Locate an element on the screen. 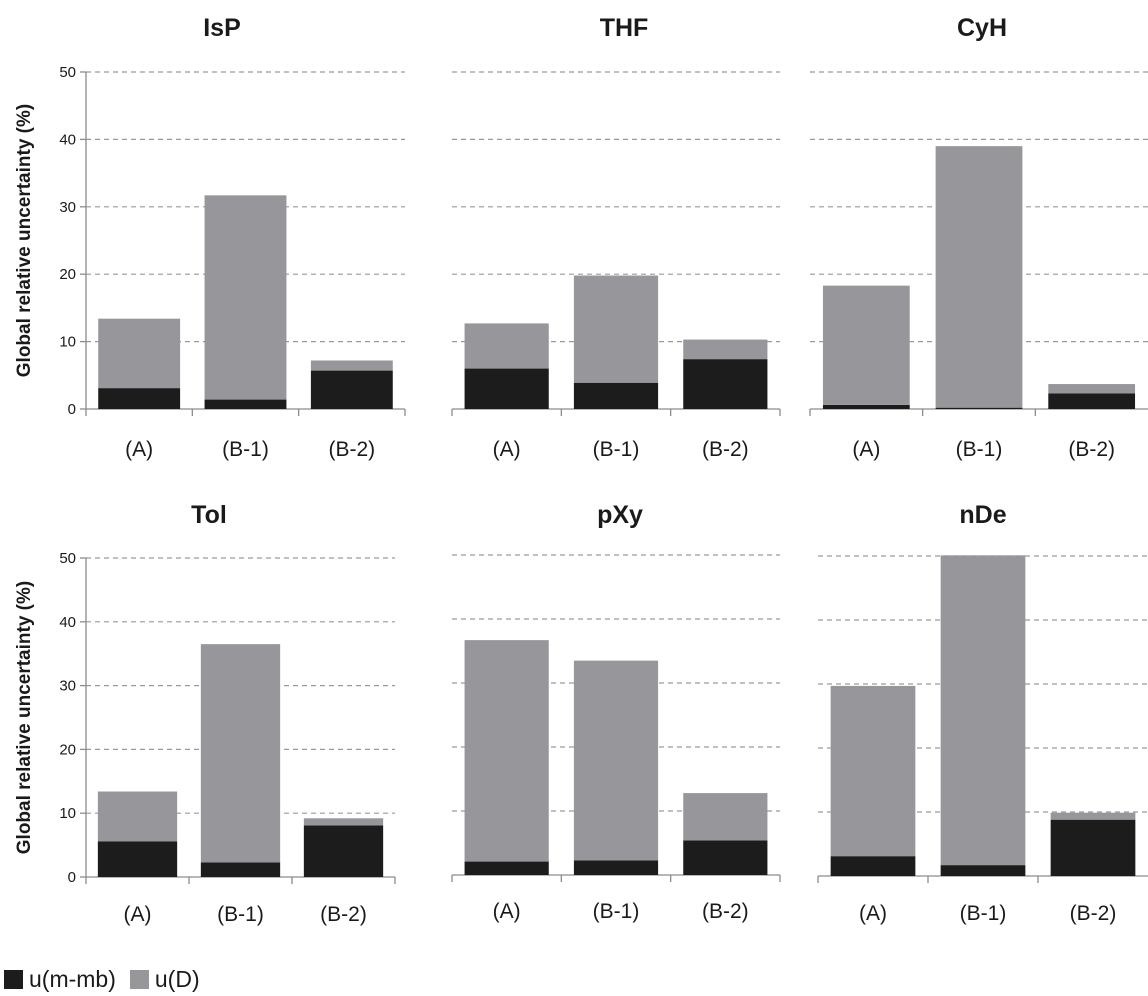 Image resolution: width=1148 pixels, height=996 pixels. chart-title: THF is located at coordinates (624, 28).